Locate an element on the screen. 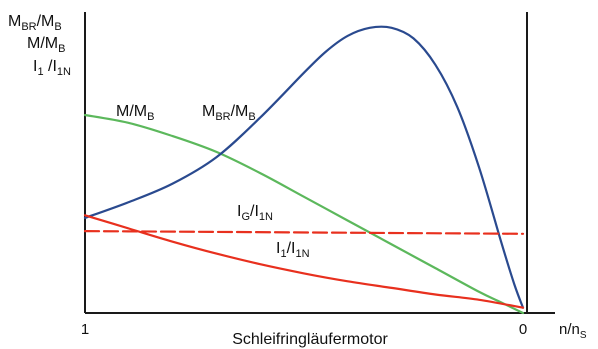 The width and height of the screenshot is (598, 349). series-label-ig-text: /I is located at coordinates (254, 211).